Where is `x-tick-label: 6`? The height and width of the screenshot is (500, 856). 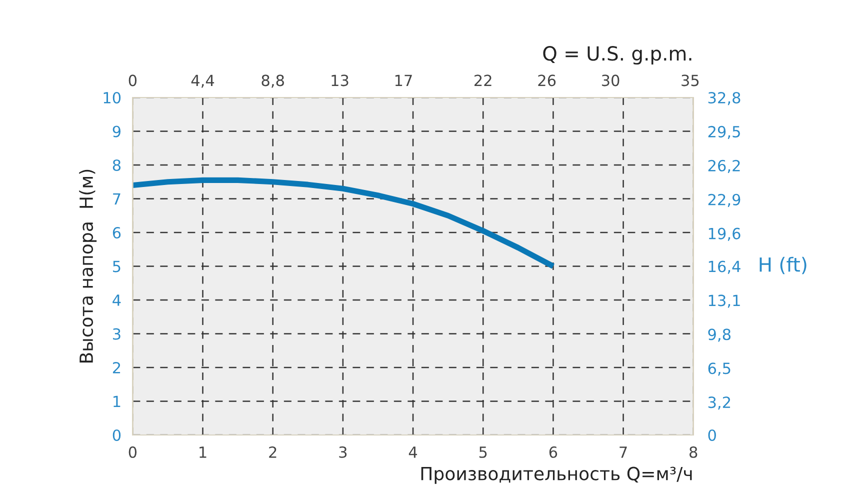
x-tick-label: 6 is located at coordinates (553, 452).